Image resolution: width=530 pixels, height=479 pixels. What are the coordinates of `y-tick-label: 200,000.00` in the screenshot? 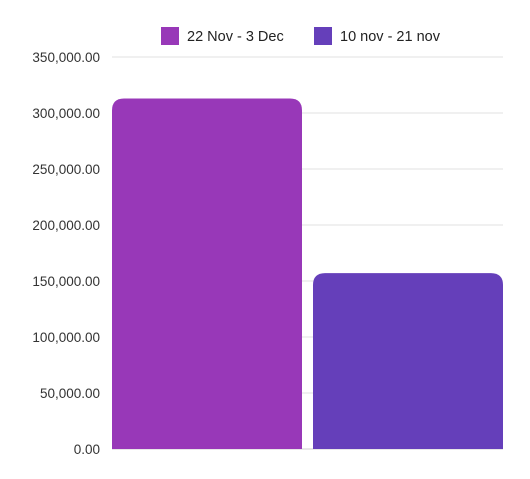 It's located at (66, 225).